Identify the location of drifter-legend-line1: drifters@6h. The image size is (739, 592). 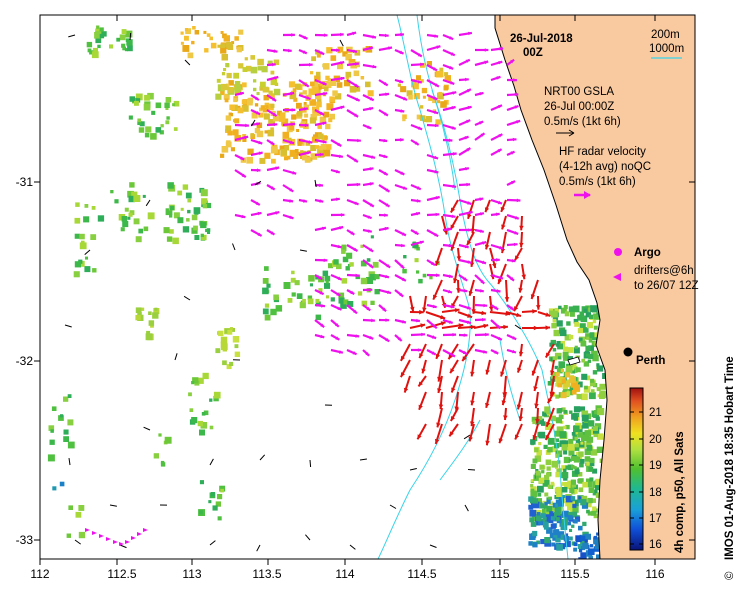
(664, 271).